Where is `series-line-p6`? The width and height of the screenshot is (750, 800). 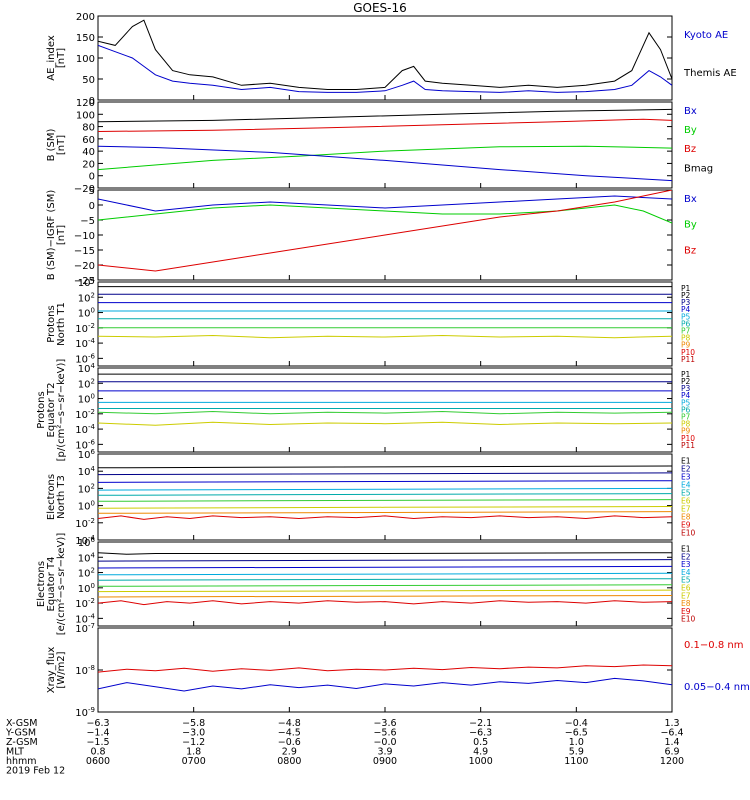 series-line-p6 is located at coordinates (385, 412).